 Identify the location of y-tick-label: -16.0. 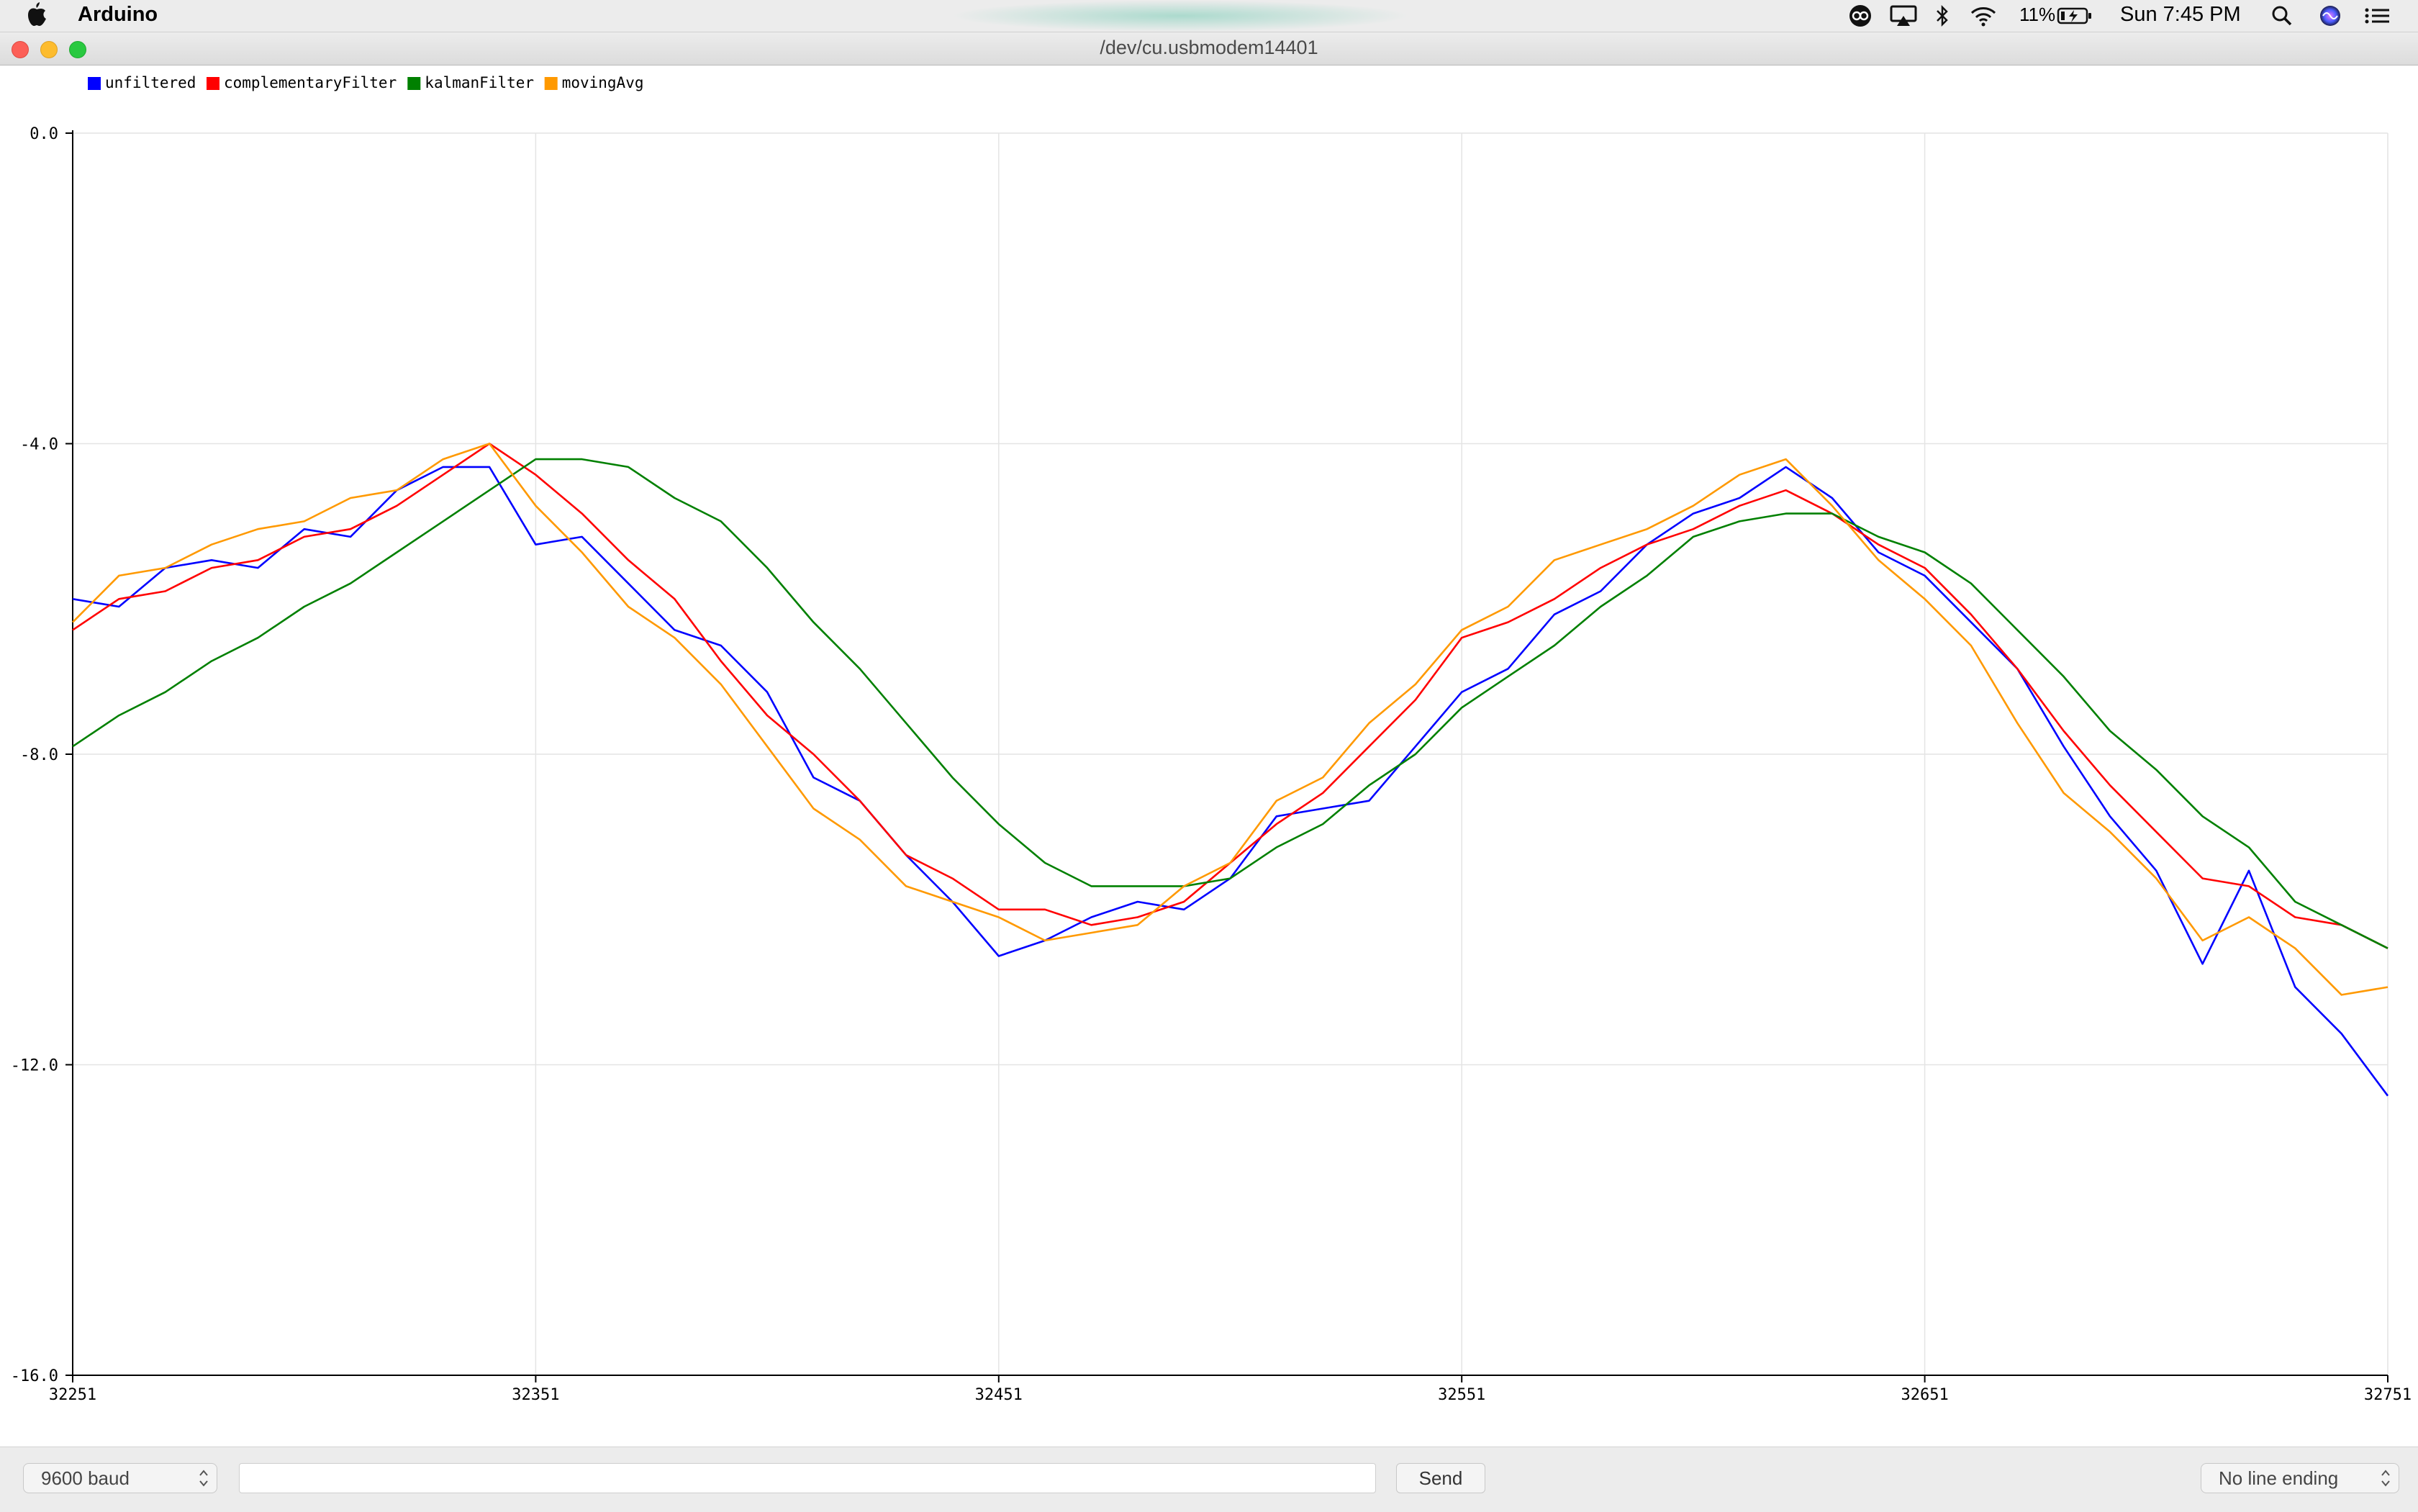
(34, 1376).